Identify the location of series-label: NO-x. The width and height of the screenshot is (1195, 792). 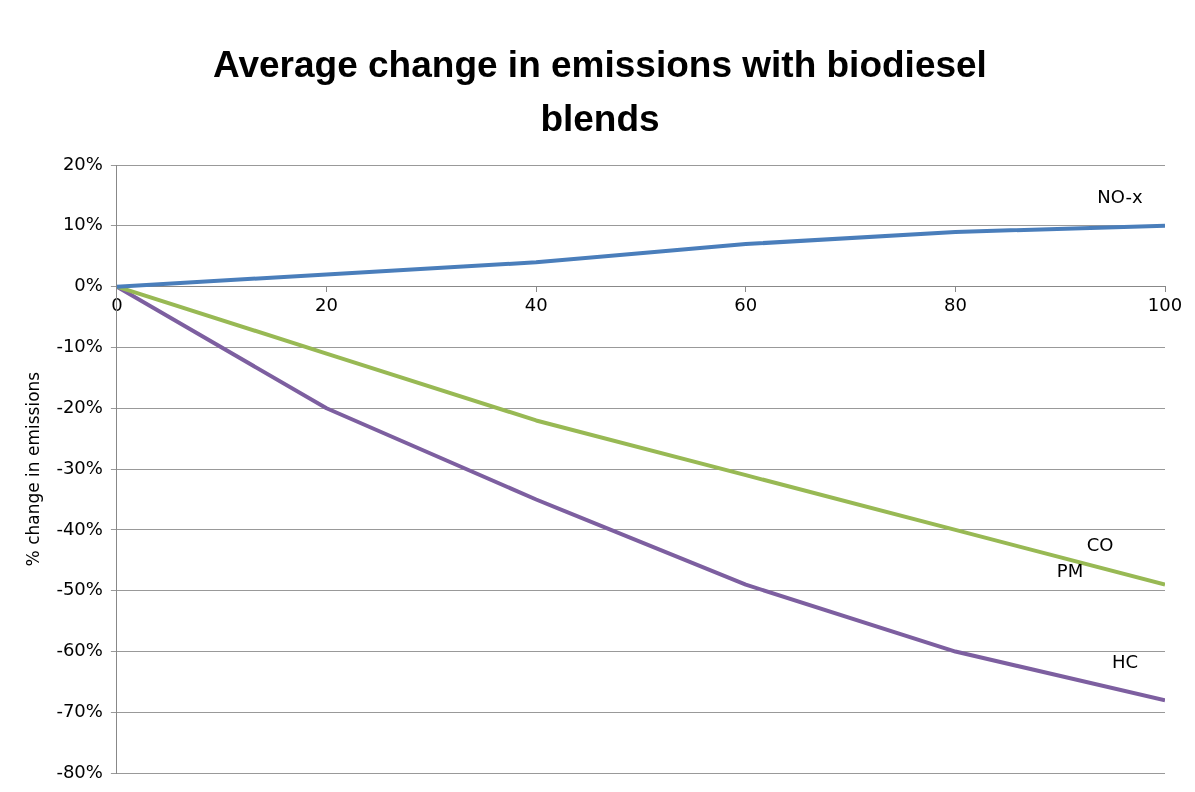
(1120, 197).